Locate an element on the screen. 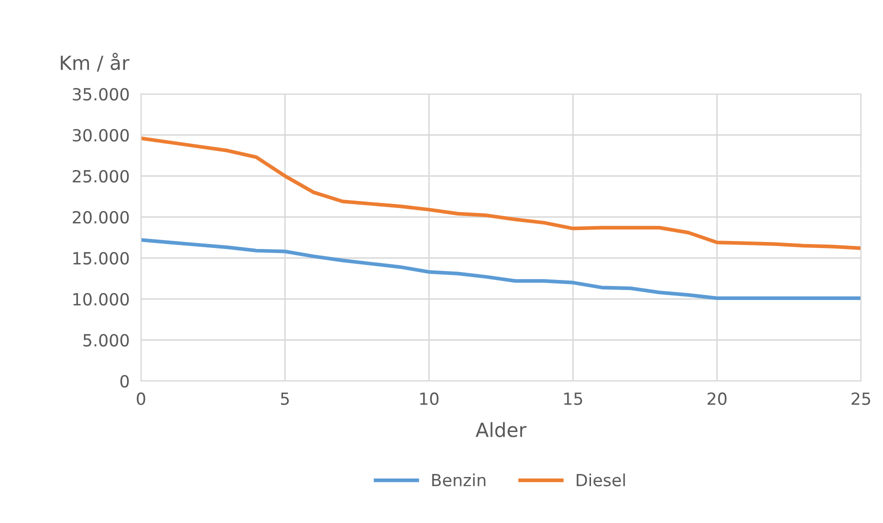 This screenshot has height=523, width=883. y-tick-label: 10.000 is located at coordinates (101, 299).